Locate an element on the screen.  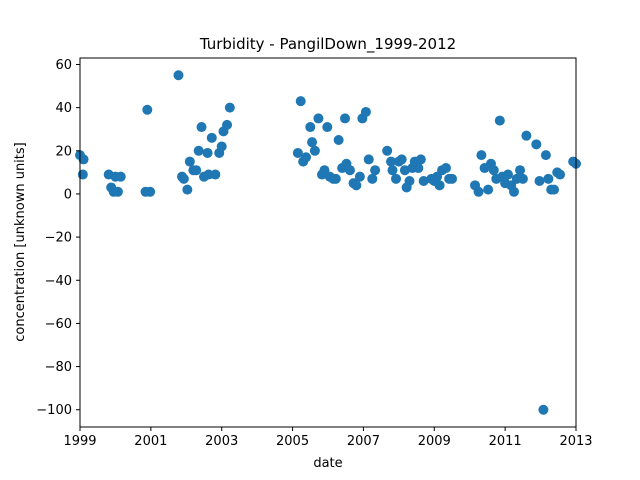
y-tick-label-1: −80 is located at coordinates (58, 367).